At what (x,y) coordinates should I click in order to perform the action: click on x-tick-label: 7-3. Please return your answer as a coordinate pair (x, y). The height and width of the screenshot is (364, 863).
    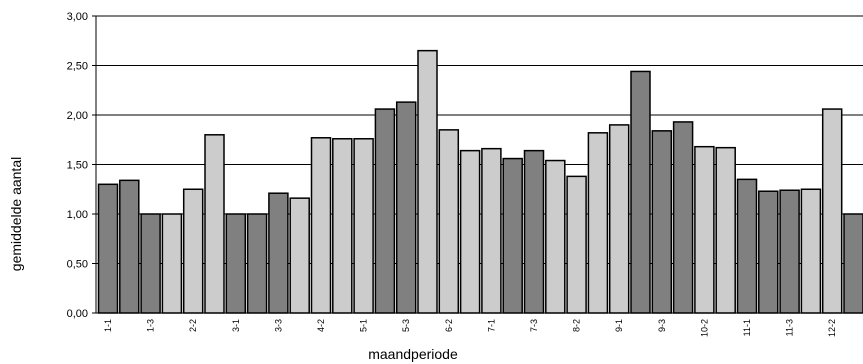
    Looking at the image, I should click on (534, 325).